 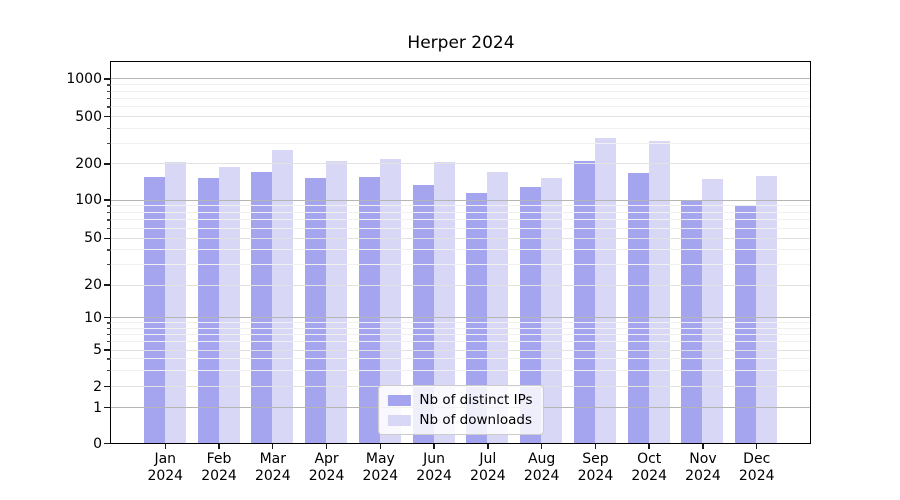 What do you see at coordinates (165, 459) in the screenshot?
I see `x-tick-month: Jan` at bounding box center [165, 459].